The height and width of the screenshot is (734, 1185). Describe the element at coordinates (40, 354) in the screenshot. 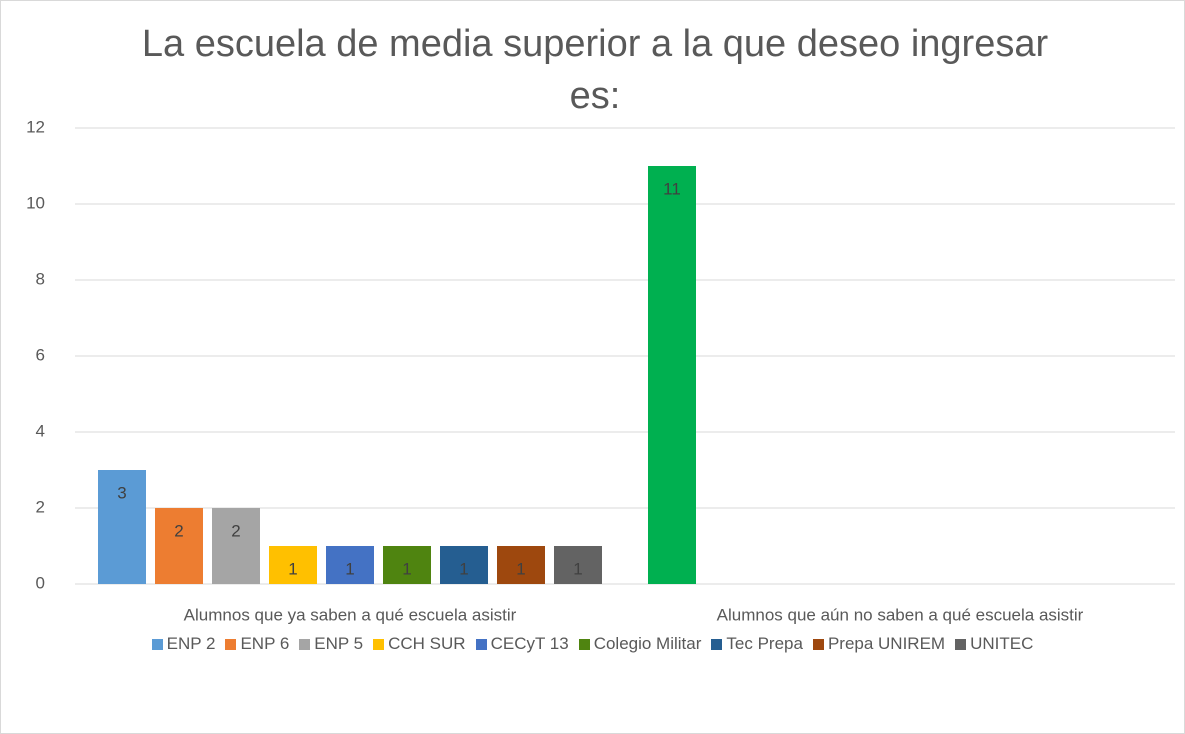

I see `y-tick-label: 6` at that location.